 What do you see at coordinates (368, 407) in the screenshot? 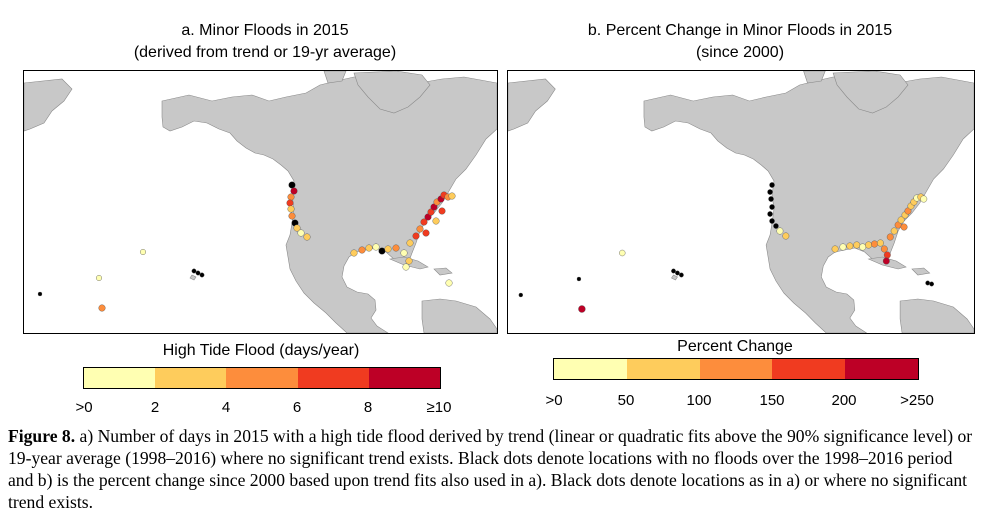
I see `colorbar-a-tick: 8` at bounding box center [368, 407].